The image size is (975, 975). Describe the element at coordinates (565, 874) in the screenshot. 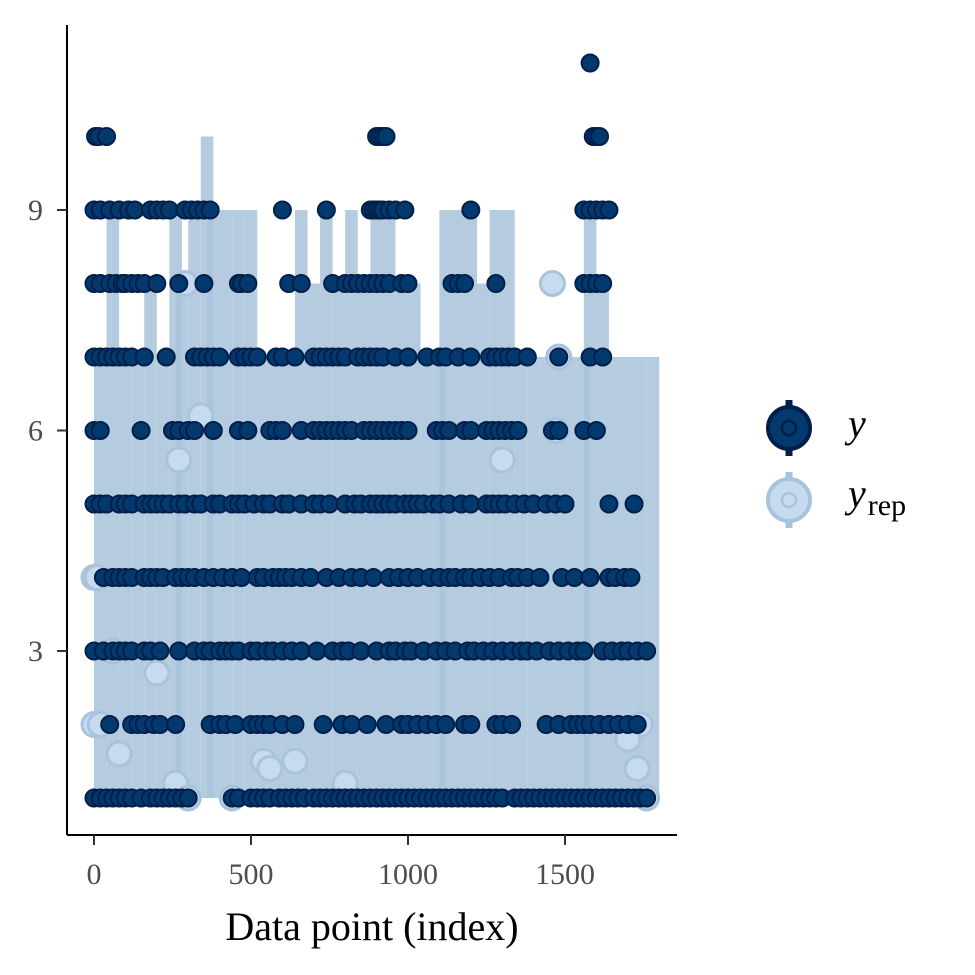

I see `x-tick-label: 1500` at that location.